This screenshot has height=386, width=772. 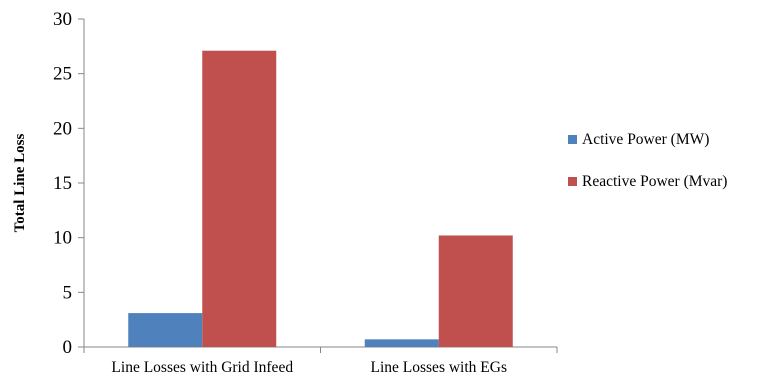 I want to click on x-category-label: Line Losses with Grid Infeed, so click(x=202, y=367).